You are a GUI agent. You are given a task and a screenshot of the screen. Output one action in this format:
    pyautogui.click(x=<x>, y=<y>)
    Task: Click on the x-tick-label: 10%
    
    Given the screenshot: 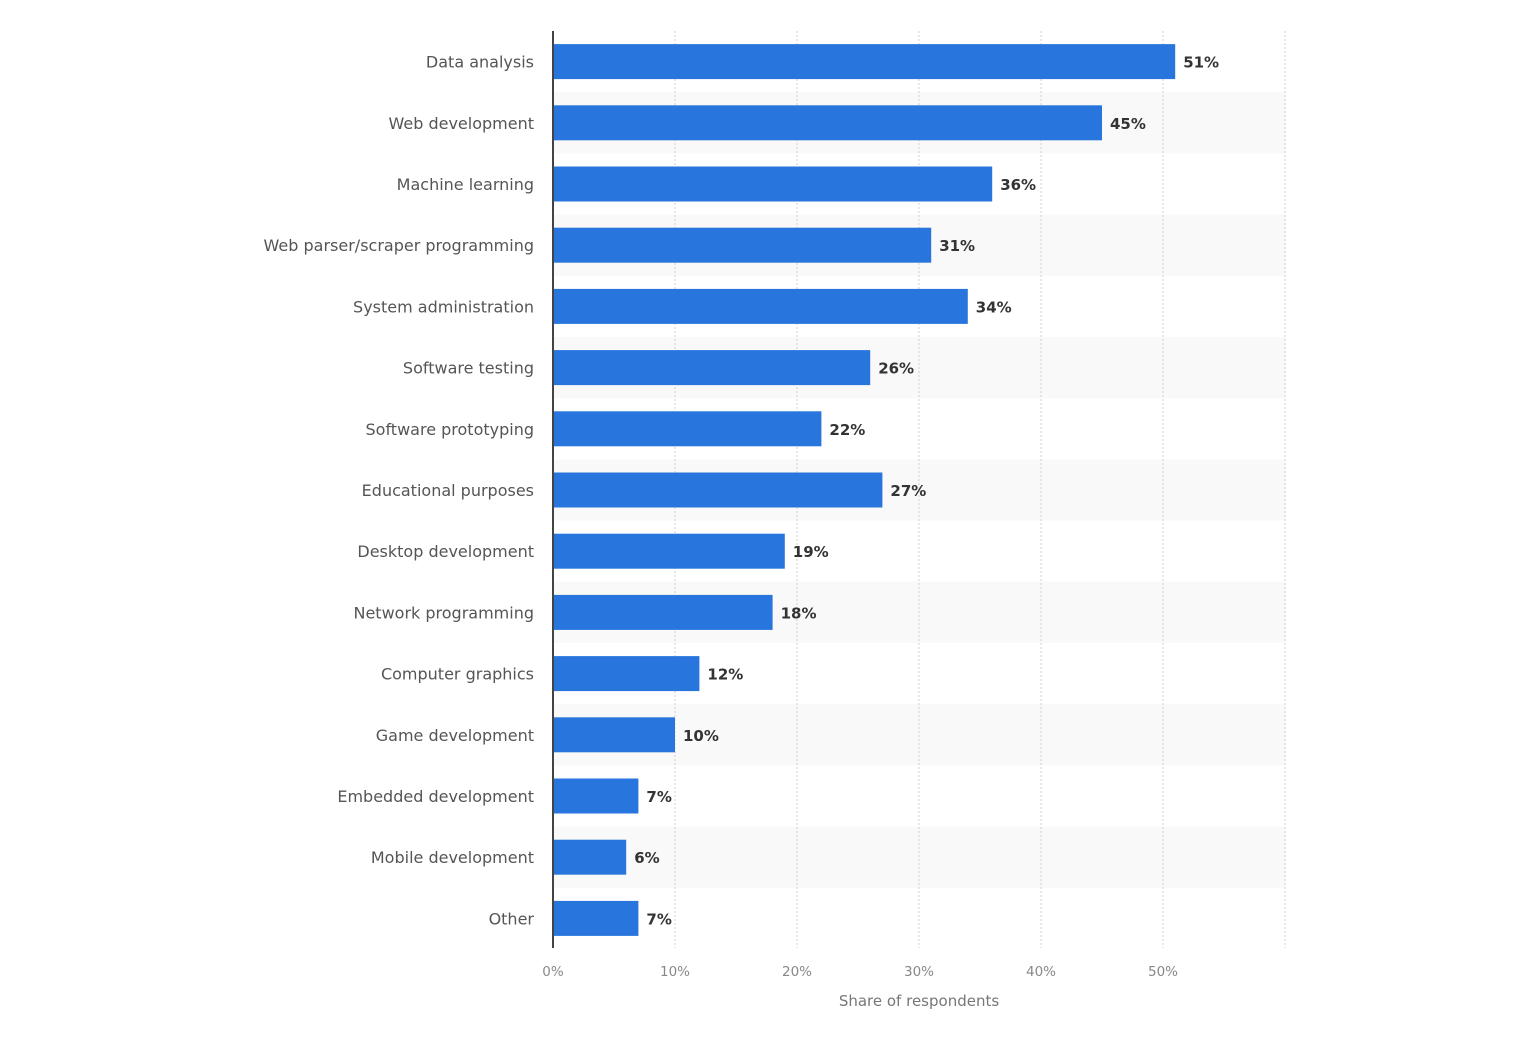 What is the action you would take?
    pyautogui.click(x=675, y=972)
    